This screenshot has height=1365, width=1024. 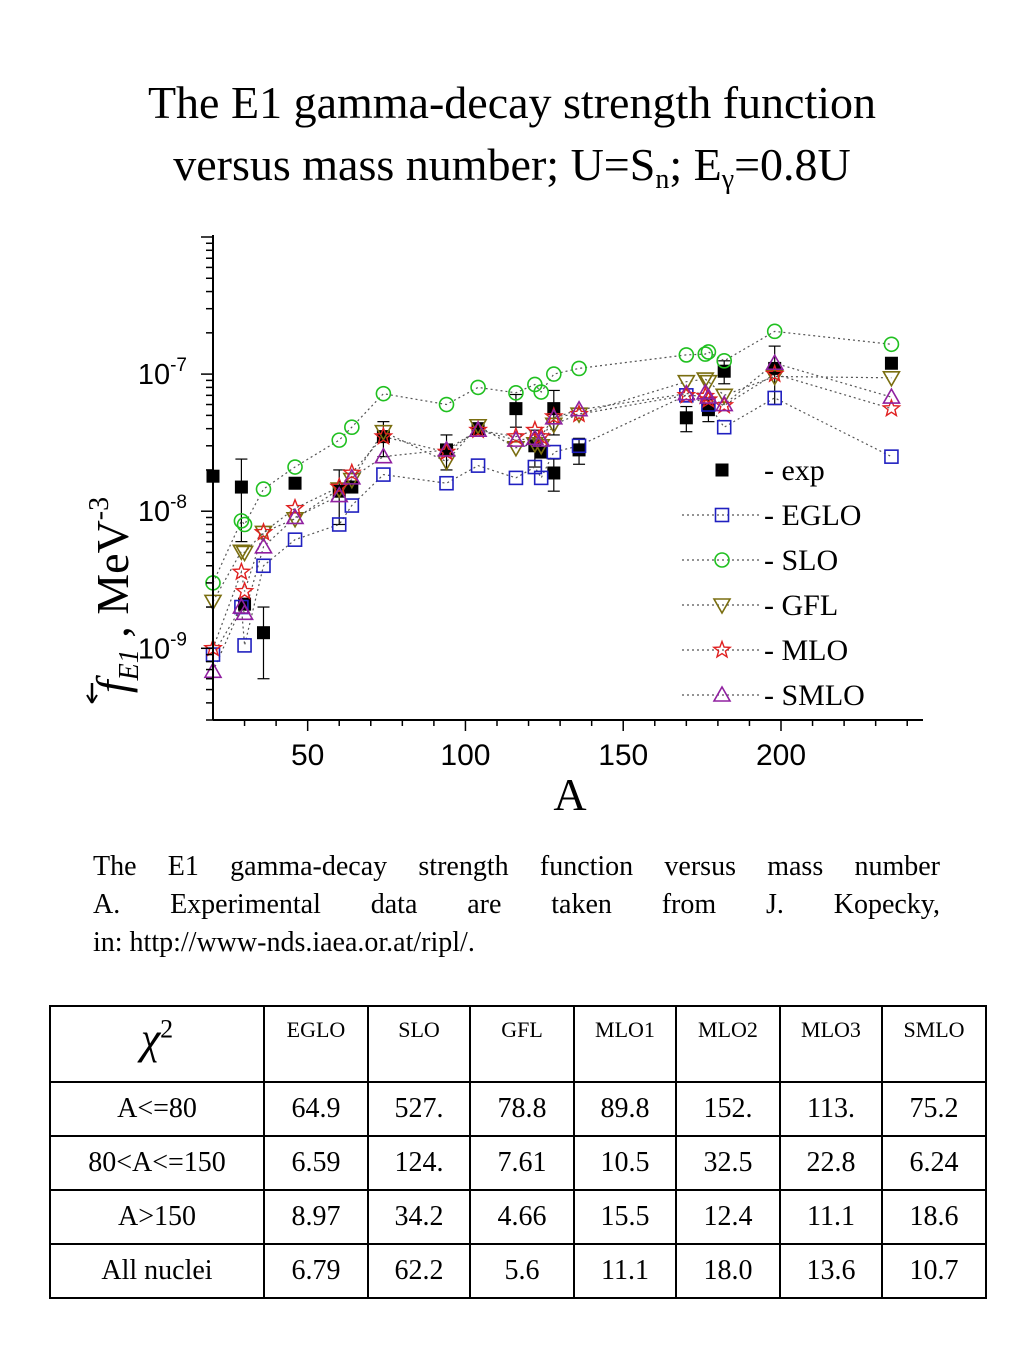 What do you see at coordinates (522, 1217) in the screenshot?
I see `table-cell: 4.66` at bounding box center [522, 1217].